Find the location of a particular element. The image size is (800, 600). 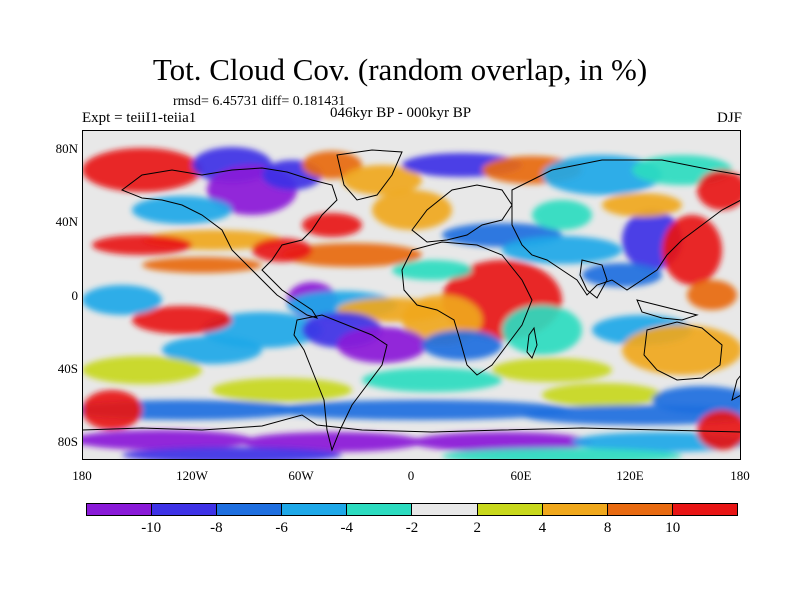

season-label: DJF is located at coordinates (729, 118).